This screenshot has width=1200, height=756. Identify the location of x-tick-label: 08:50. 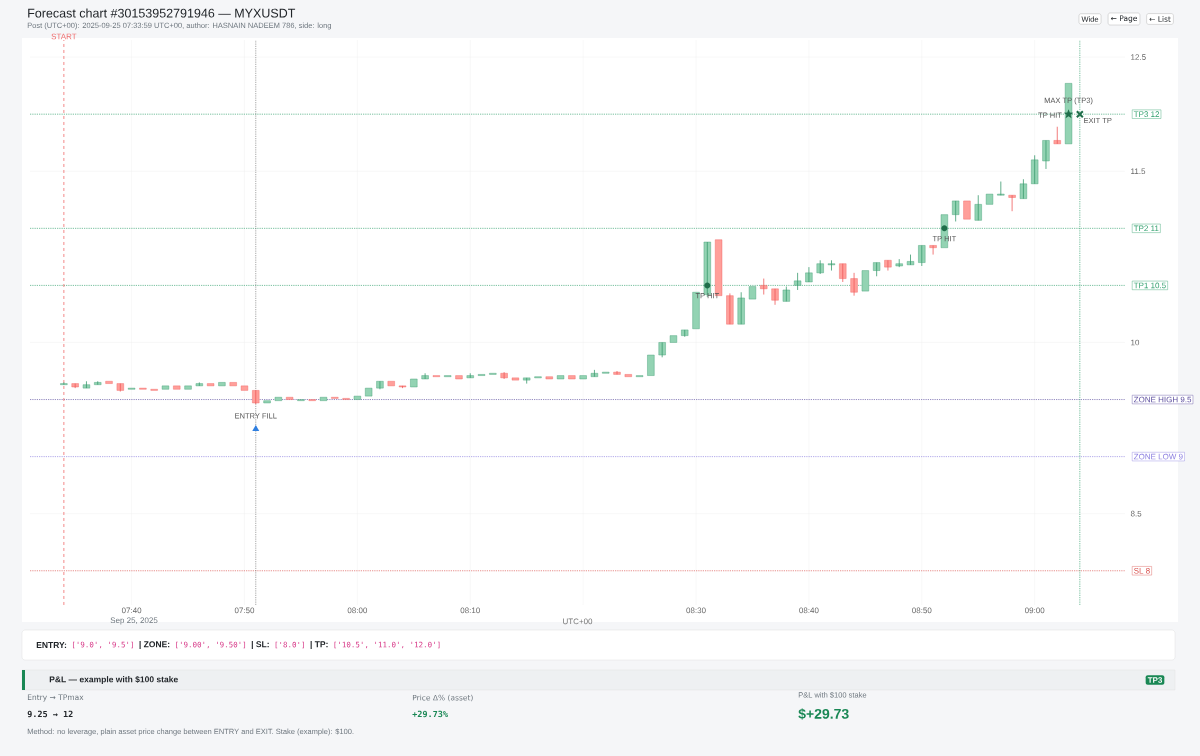
(922, 610).